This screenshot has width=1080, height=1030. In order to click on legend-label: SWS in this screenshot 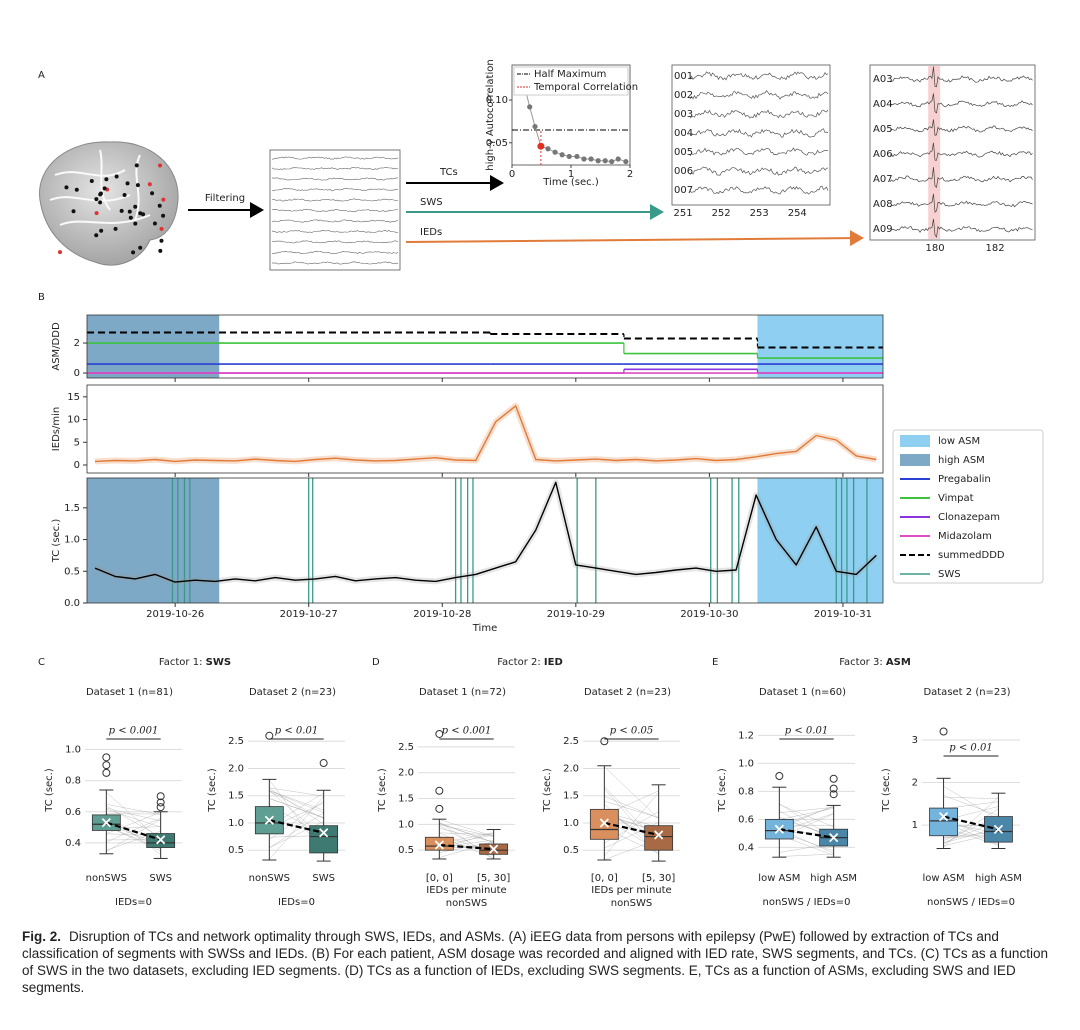, I will do `click(949, 574)`.